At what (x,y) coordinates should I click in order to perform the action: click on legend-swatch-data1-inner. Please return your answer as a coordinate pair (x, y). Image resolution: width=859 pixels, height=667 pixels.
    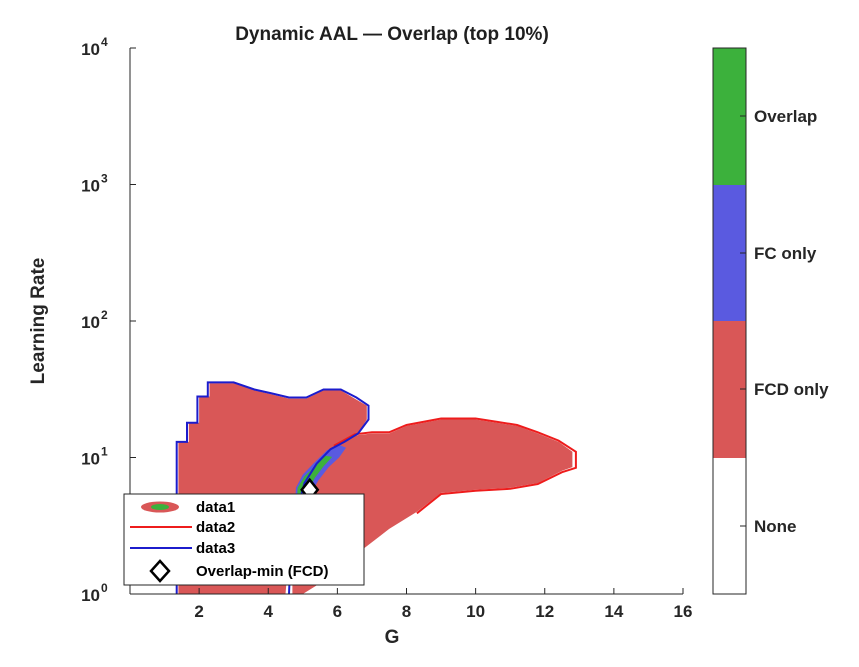
    Looking at the image, I should click on (160, 507).